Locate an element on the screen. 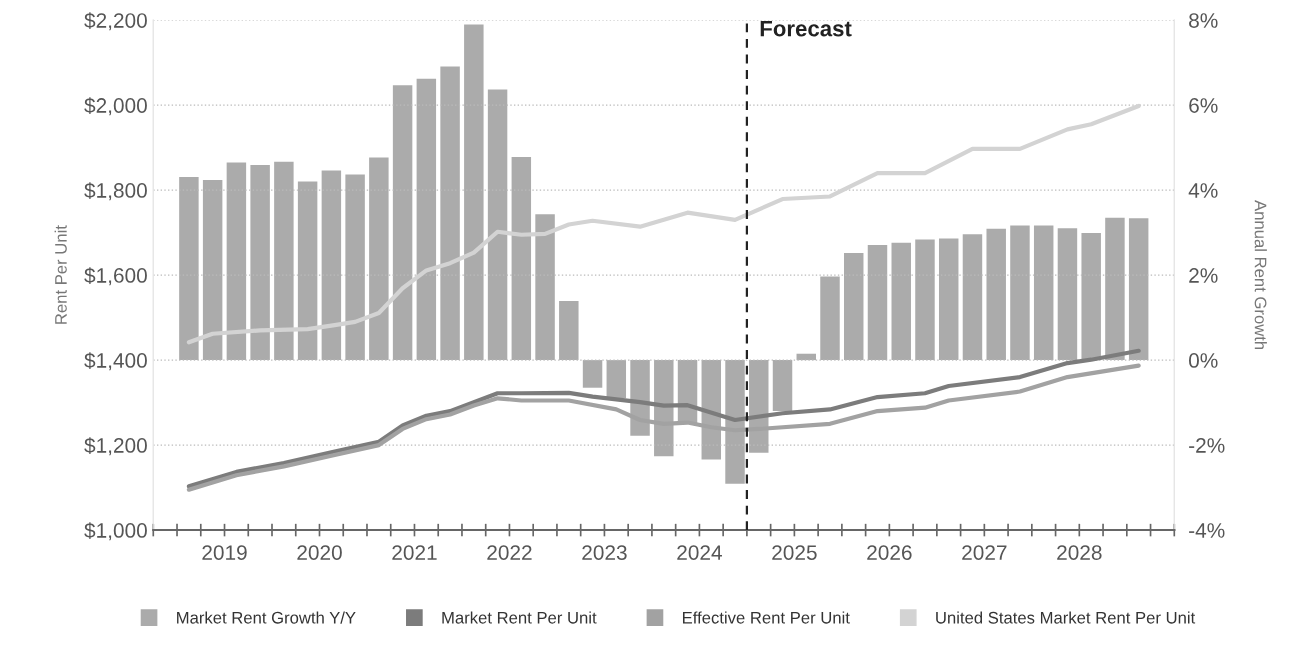  x-tick-label: 2025 is located at coordinates (794, 552).